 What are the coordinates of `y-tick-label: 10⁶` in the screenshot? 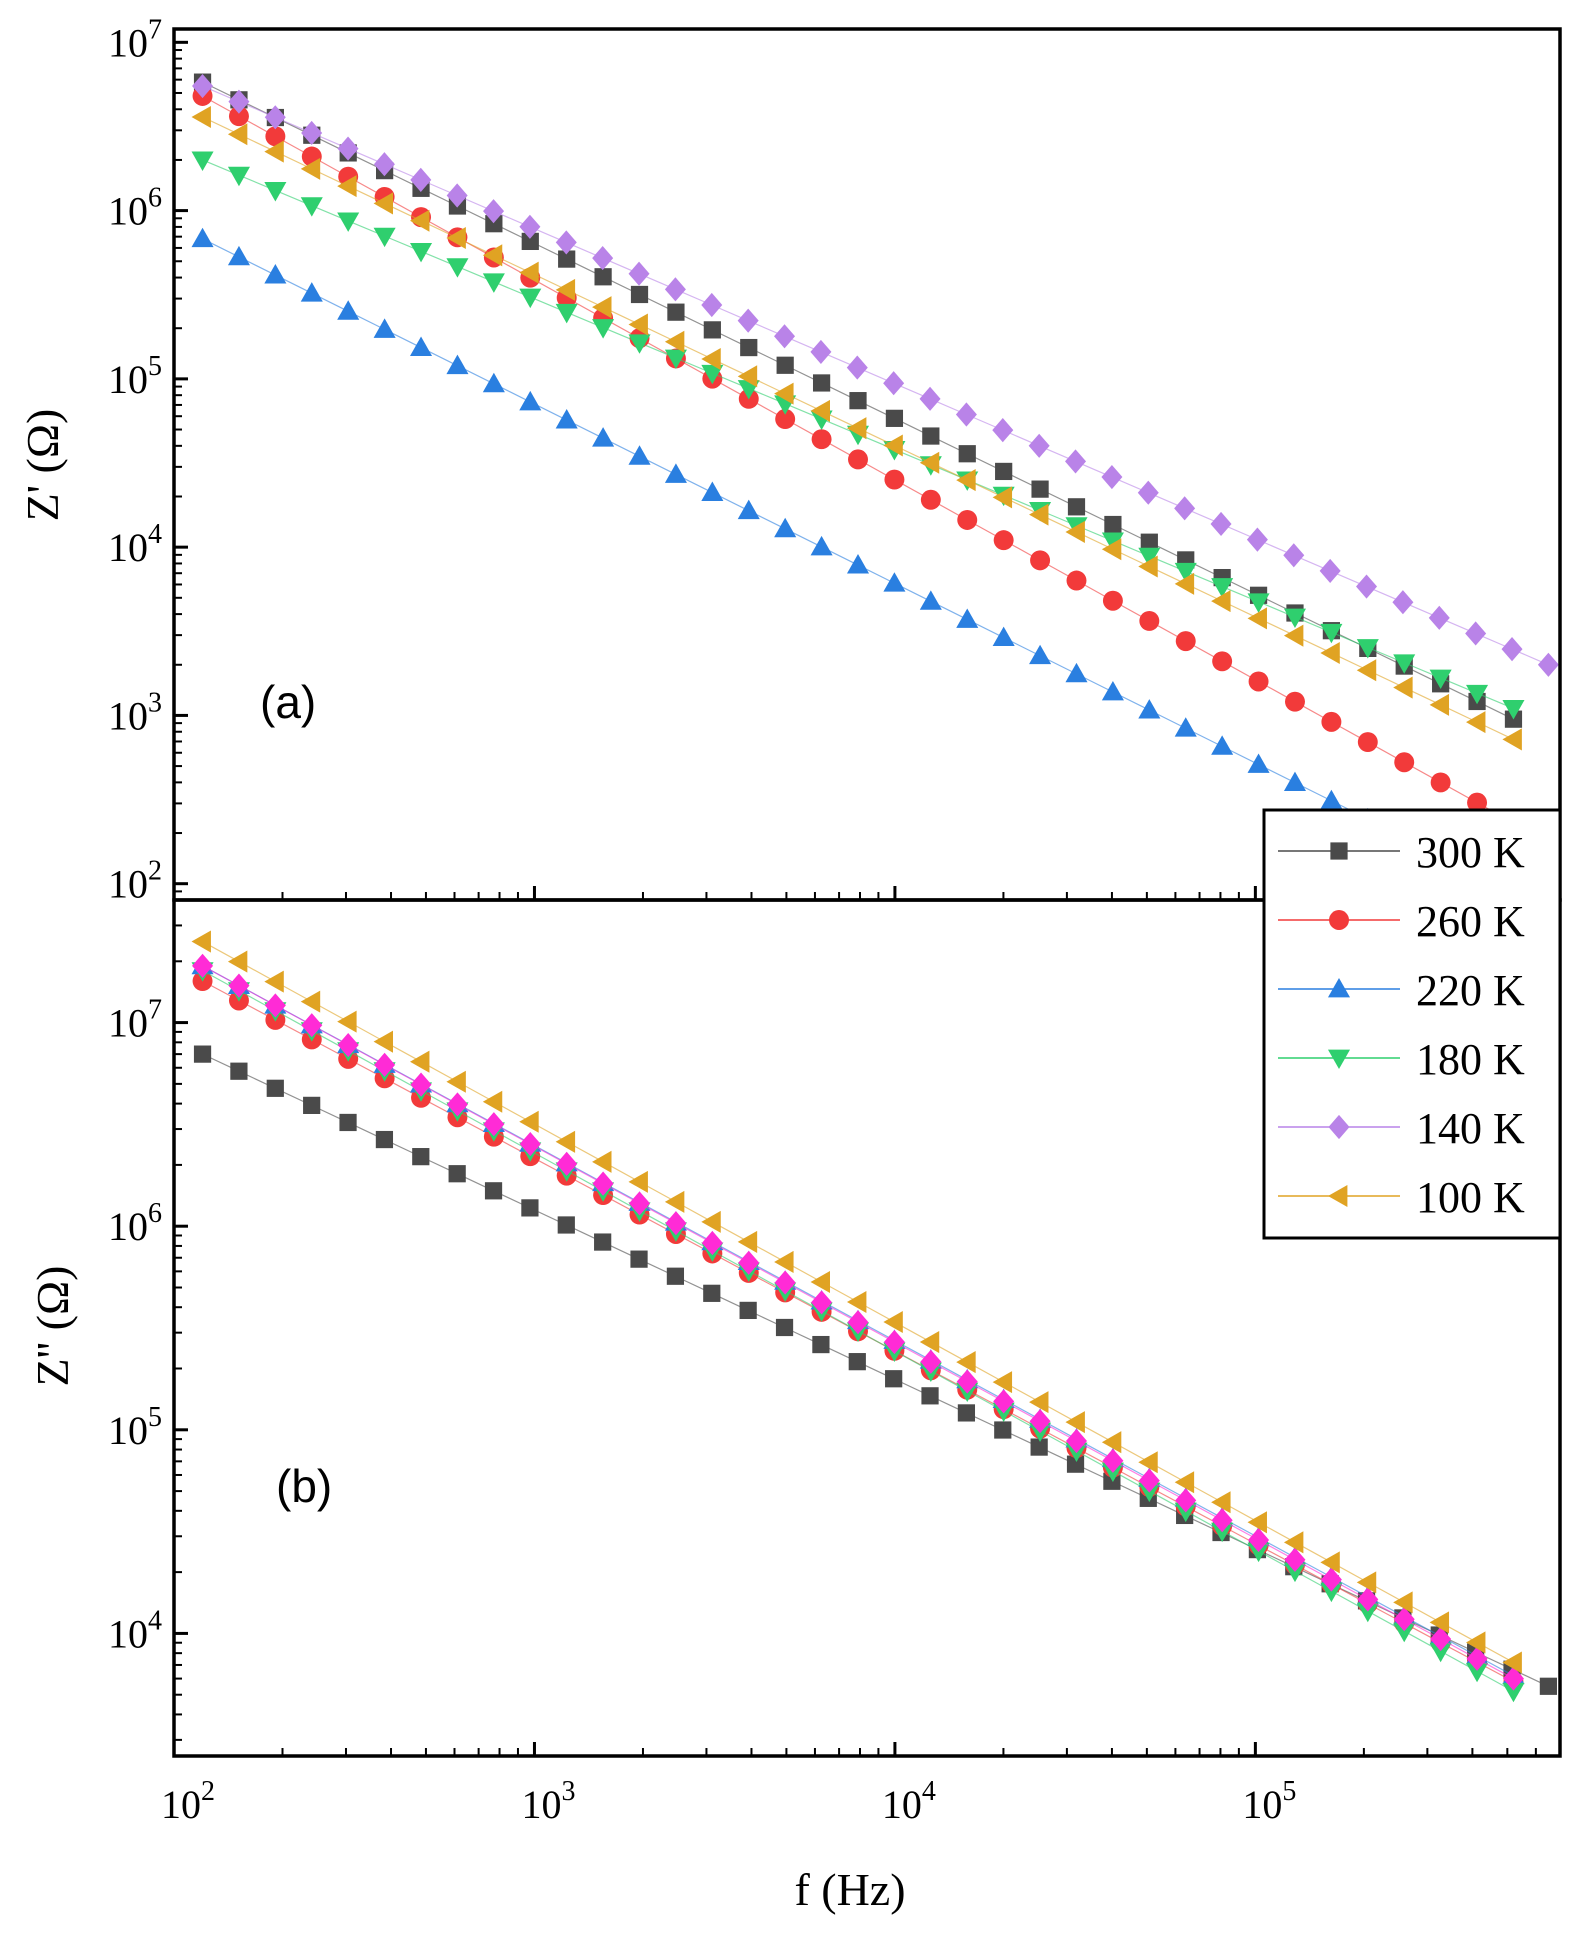 It's located at (135, 208).